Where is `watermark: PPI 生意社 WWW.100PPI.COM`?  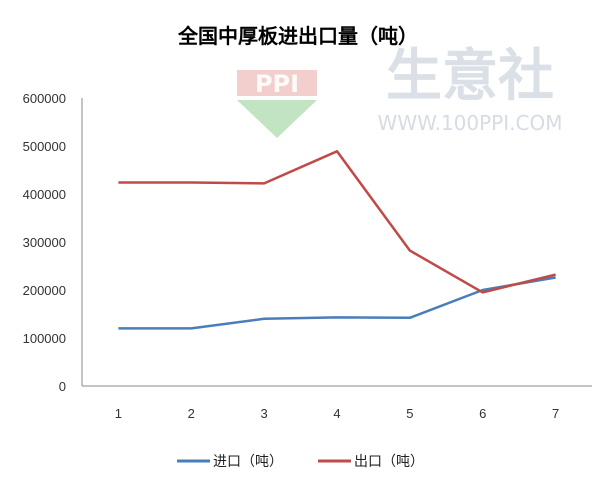 watermark: PPI 生意社 WWW.100PPI.COM is located at coordinates (399, 91).